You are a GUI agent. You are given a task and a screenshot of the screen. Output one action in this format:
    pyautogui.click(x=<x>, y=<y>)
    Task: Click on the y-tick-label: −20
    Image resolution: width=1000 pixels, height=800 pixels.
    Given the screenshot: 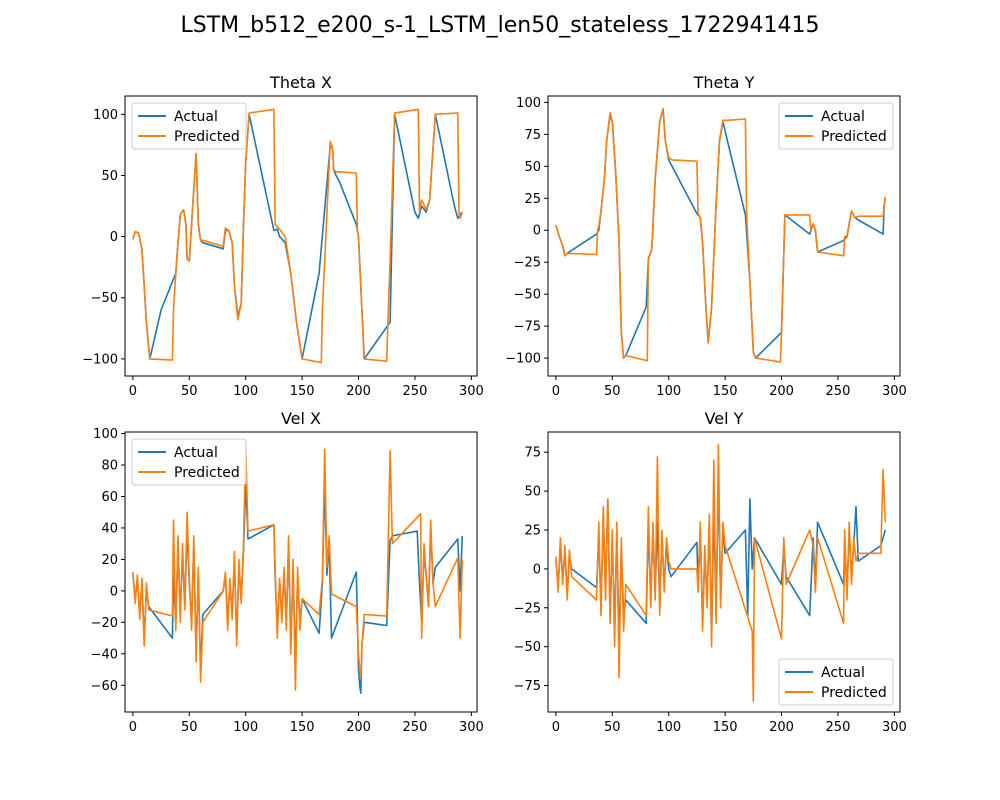 What is the action you would take?
    pyautogui.click(x=104, y=623)
    